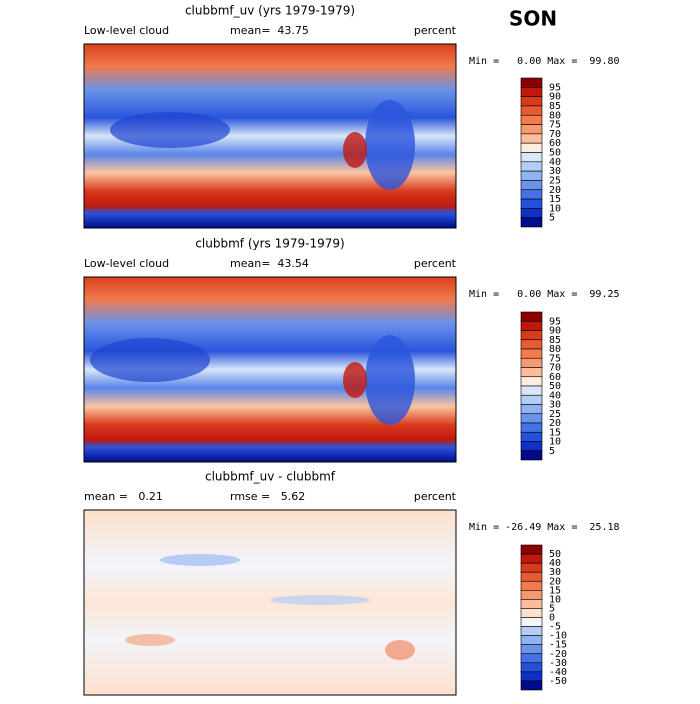 This screenshot has width=700, height=704. I want to click on center-label: mean= 43.54, so click(269, 263).